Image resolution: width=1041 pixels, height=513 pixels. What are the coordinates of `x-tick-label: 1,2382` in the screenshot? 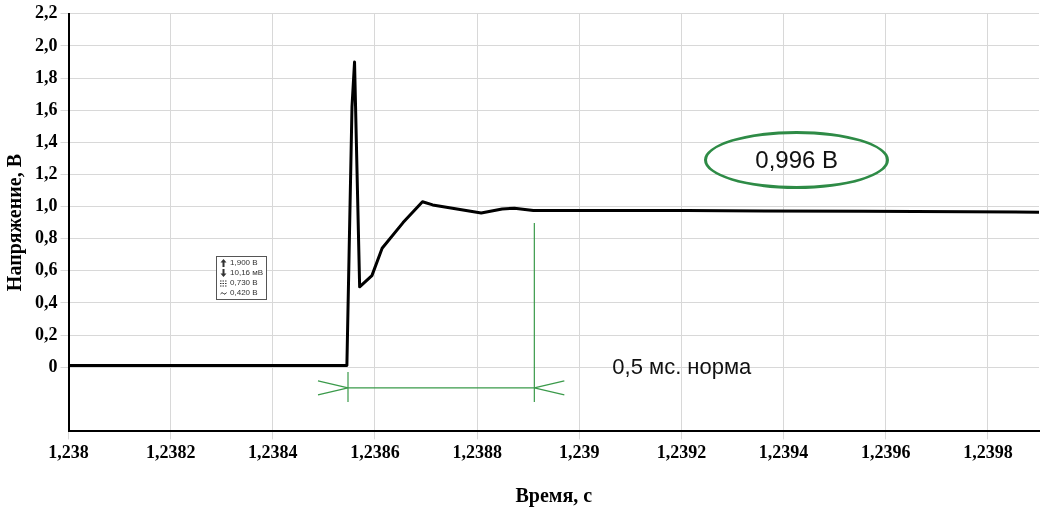 It's located at (170, 451).